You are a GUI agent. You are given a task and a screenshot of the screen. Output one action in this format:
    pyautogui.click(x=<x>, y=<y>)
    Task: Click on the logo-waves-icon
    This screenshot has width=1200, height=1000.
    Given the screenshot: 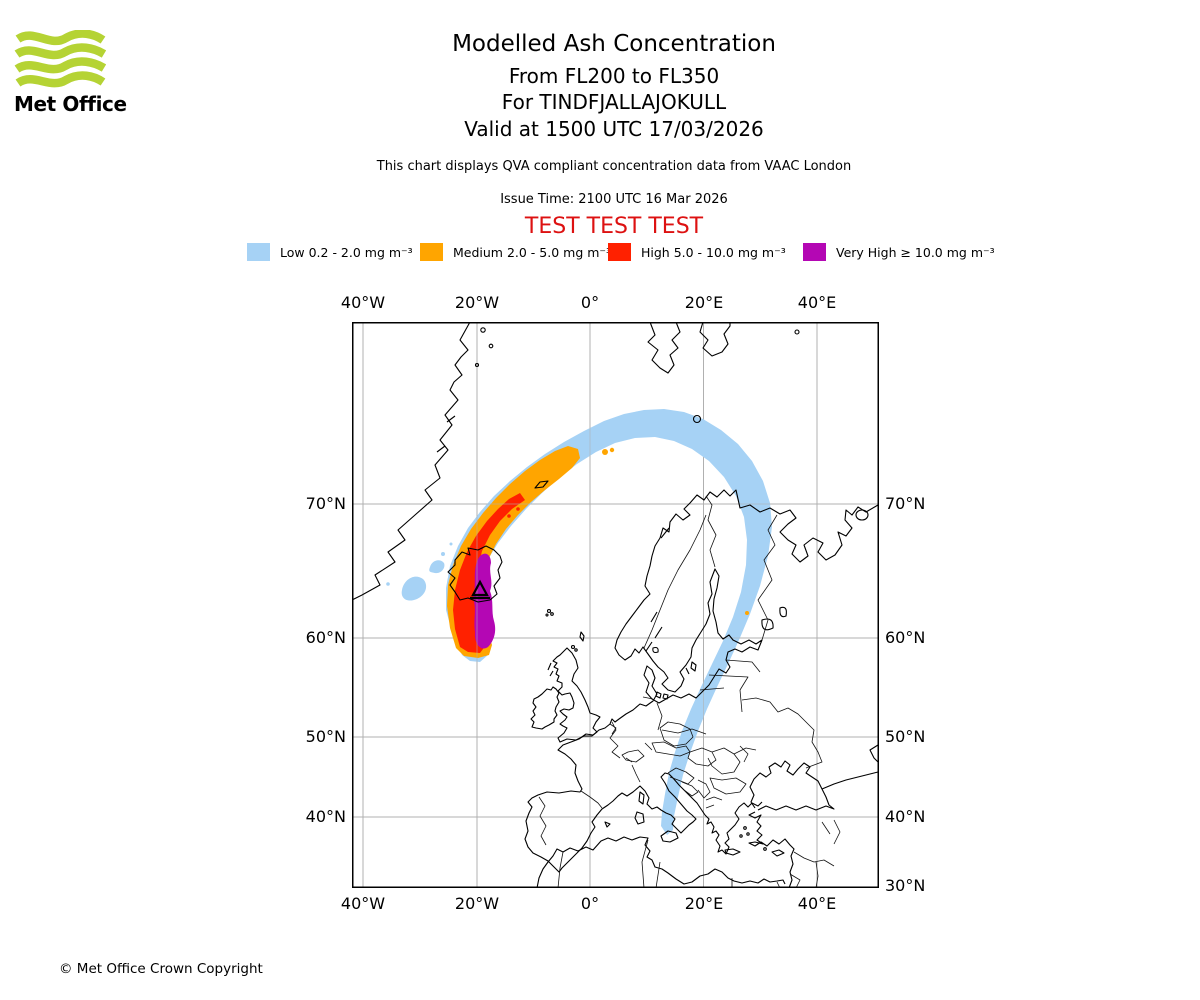 What is the action you would take?
    pyautogui.click(x=60, y=59)
    